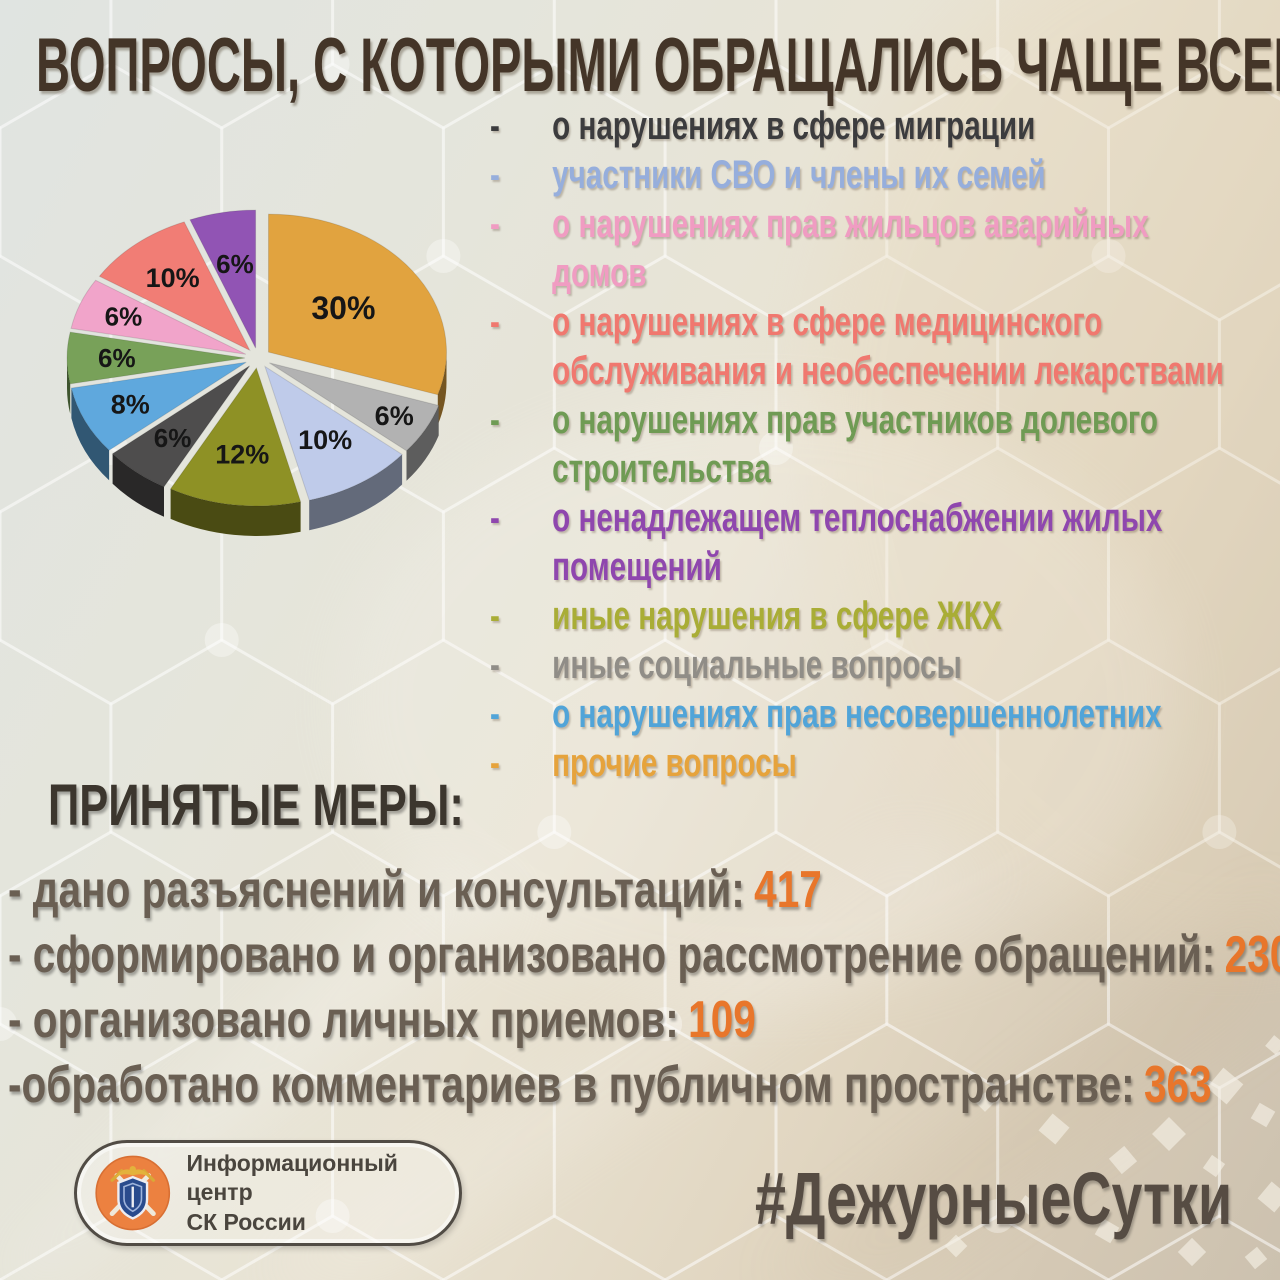 The width and height of the screenshot is (1280, 1280). What do you see at coordinates (857, 714) in the screenshot?
I see `legend-item-label: о нарушениях прав несовершеннолетних` at bounding box center [857, 714].